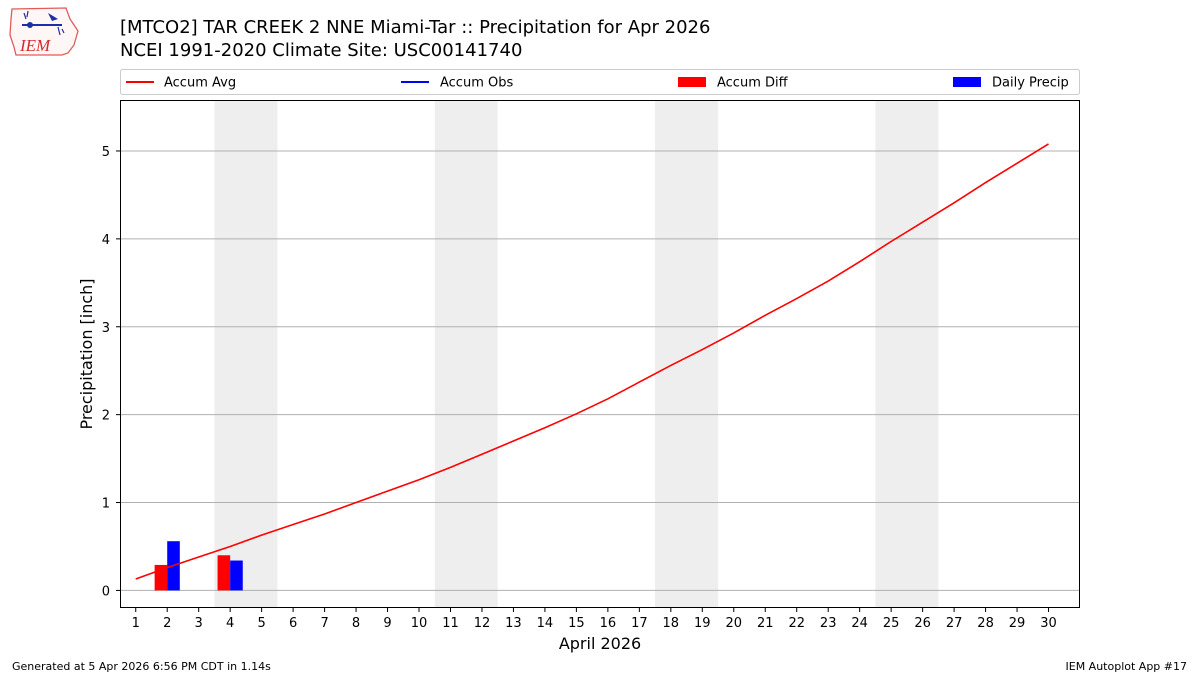 Image resolution: width=1200 pixels, height=675 pixels. I want to click on y-tick-label-0: 0, so click(106, 591).